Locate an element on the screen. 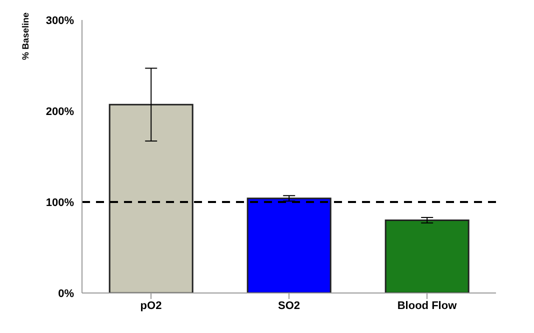  y-tick-label: 100% is located at coordinates (60, 202).